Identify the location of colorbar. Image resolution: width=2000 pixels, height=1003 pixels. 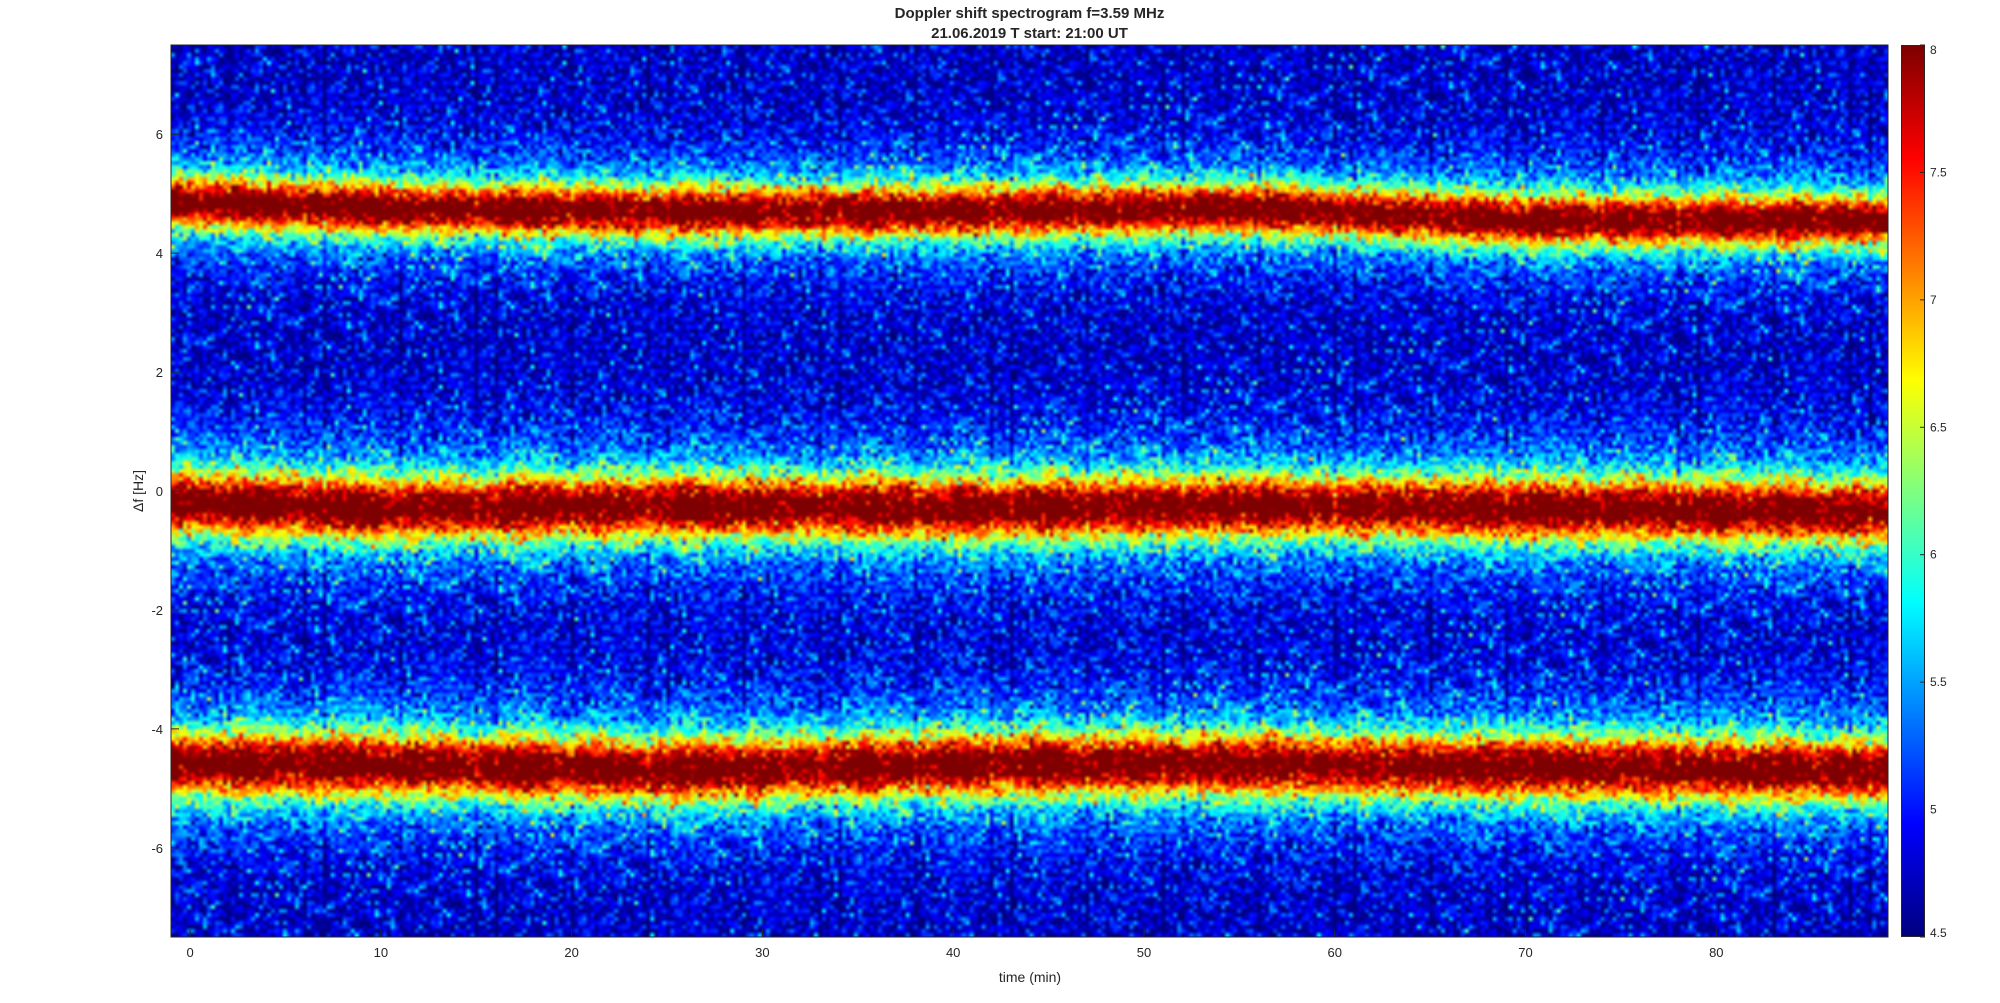
(1913, 491).